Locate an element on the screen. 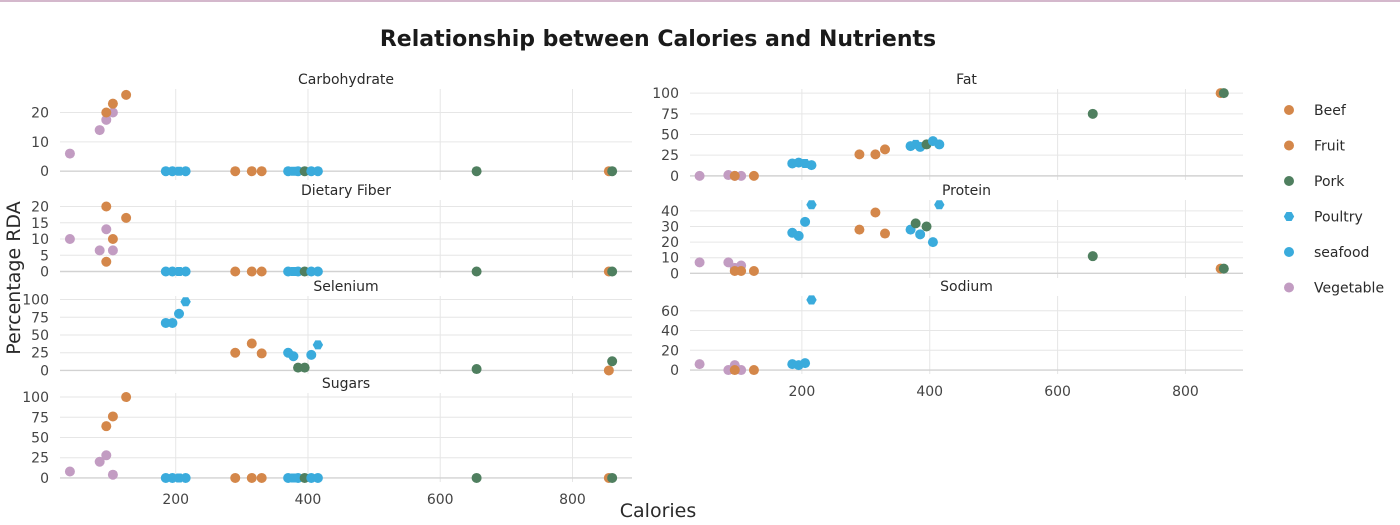 Image resolution: width=1400 pixels, height=525 pixels. legend-item-beef: Beef is located at coordinates (1315, 111).